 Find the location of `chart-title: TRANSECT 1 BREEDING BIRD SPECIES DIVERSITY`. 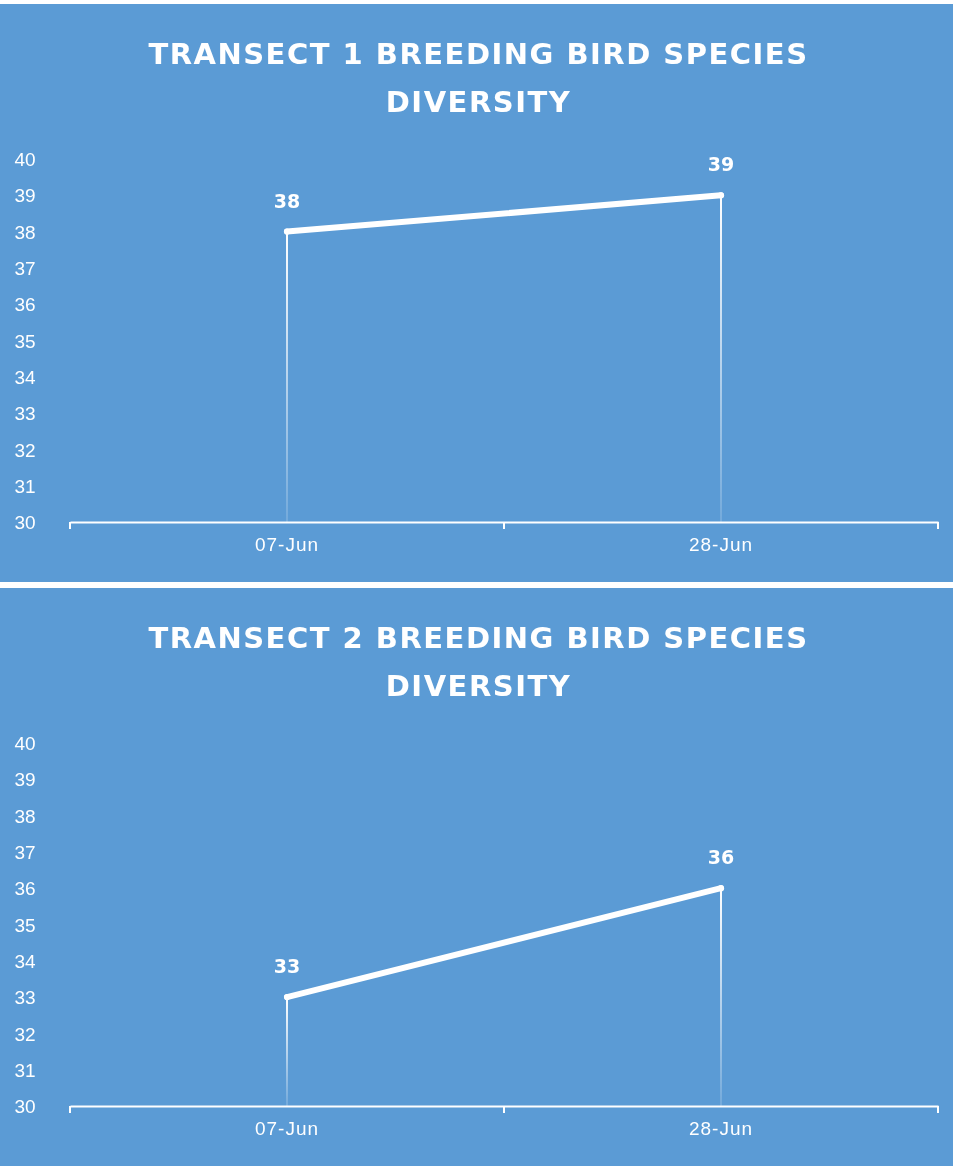

chart-title: TRANSECT 1 BREEDING BIRD SPECIES DIVERSITY is located at coordinates (478, 78).